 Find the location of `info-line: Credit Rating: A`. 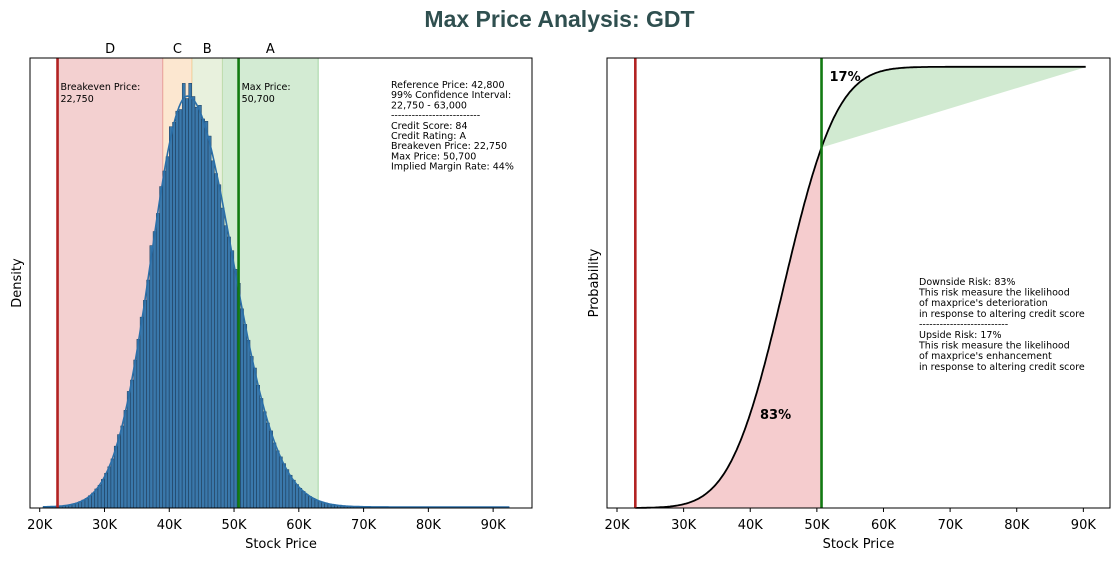

info-line: Credit Rating: A is located at coordinates (428, 136).